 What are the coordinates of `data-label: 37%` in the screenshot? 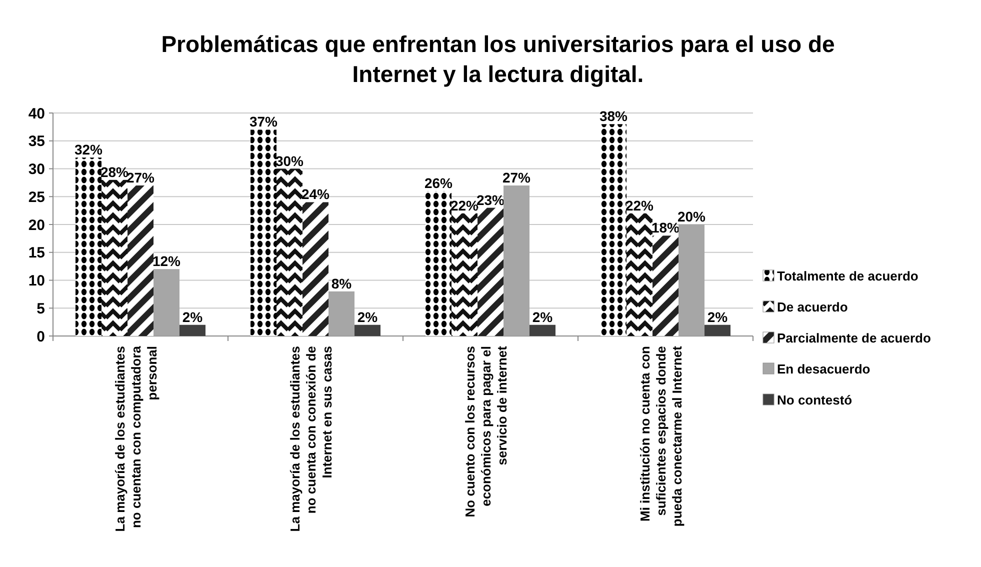 It's located at (263, 122).